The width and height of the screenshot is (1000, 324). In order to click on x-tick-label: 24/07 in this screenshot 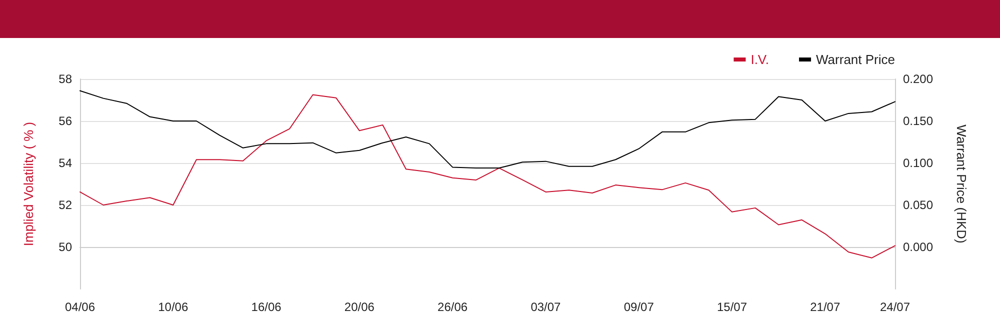, I will do `click(895, 307)`.